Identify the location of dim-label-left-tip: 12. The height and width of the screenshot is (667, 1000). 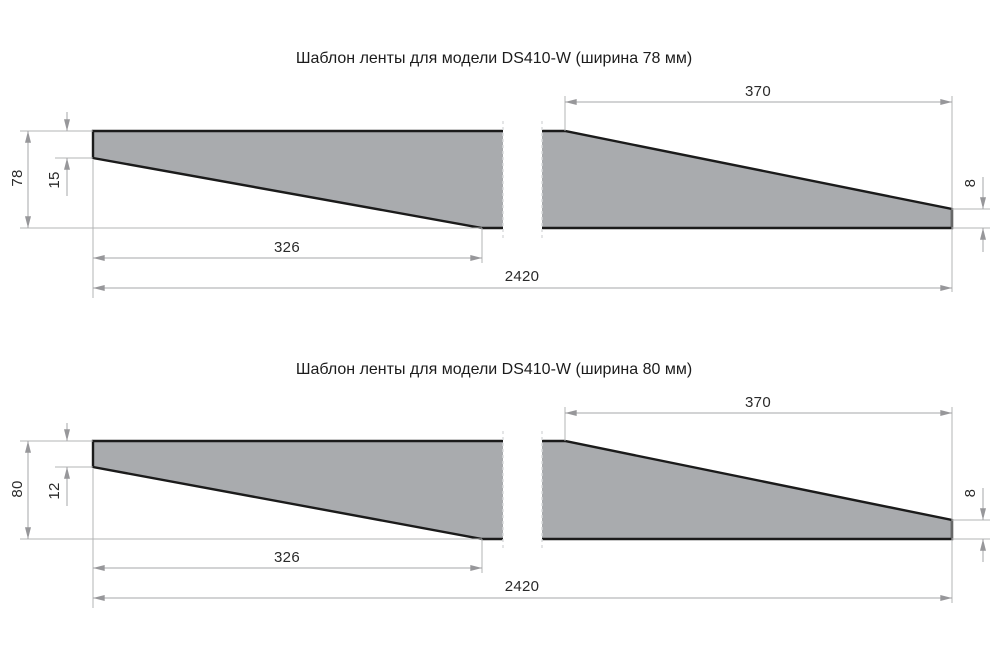
(54, 490).